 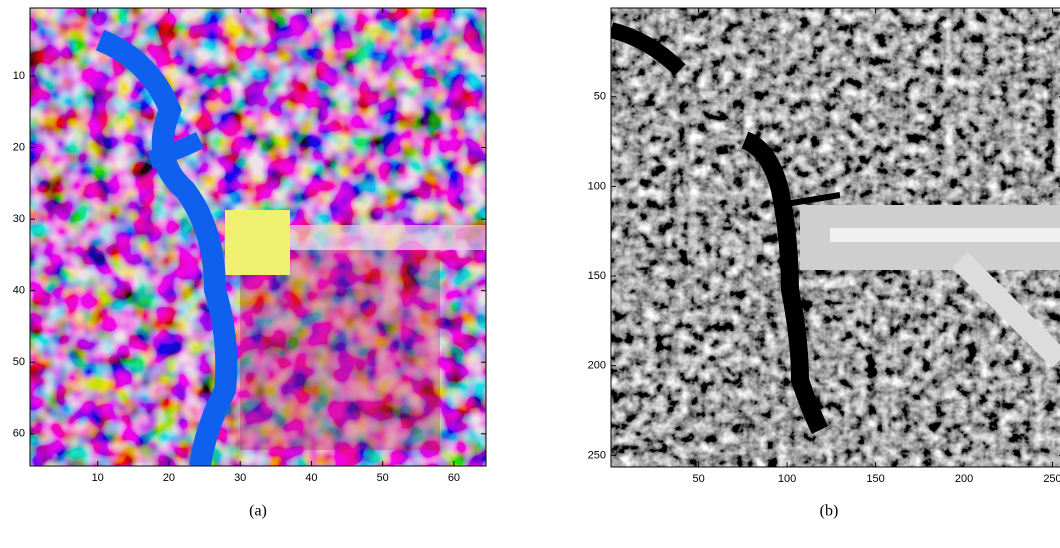 I want to click on x-tick-label: 100, so click(x=787, y=479).